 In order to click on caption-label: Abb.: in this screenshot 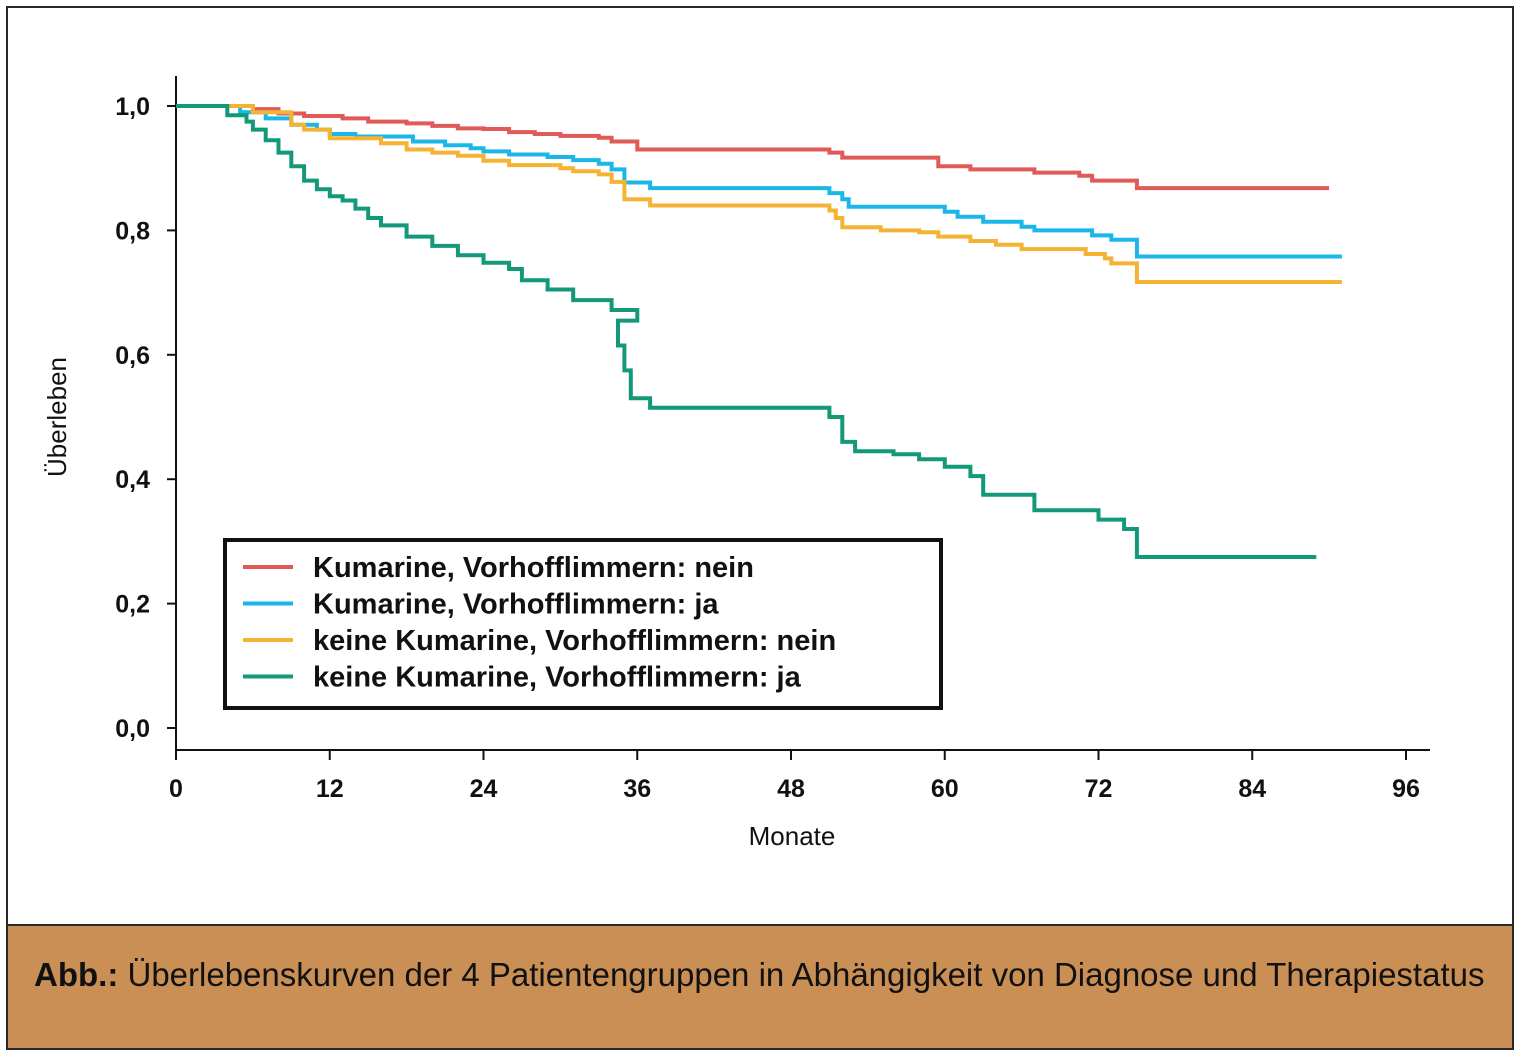, I will do `click(76, 974)`.